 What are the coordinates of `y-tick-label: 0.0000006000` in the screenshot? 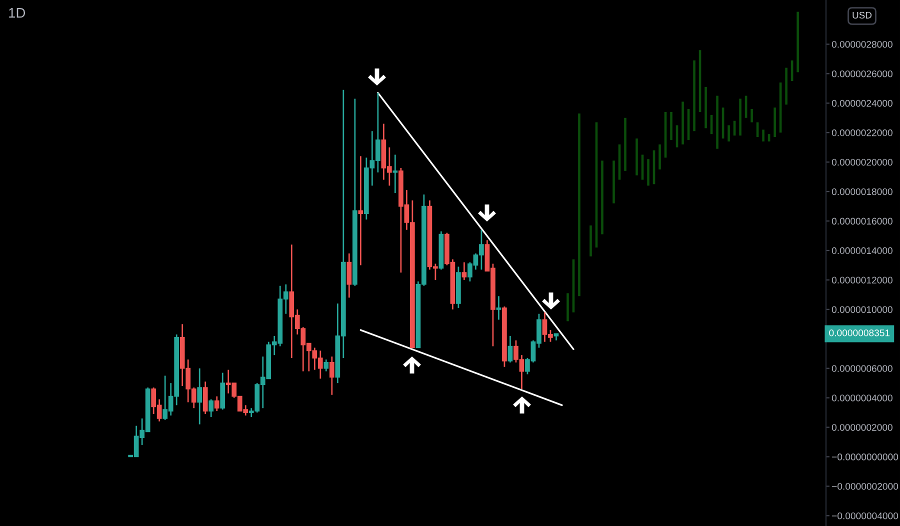 It's located at (862, 368).